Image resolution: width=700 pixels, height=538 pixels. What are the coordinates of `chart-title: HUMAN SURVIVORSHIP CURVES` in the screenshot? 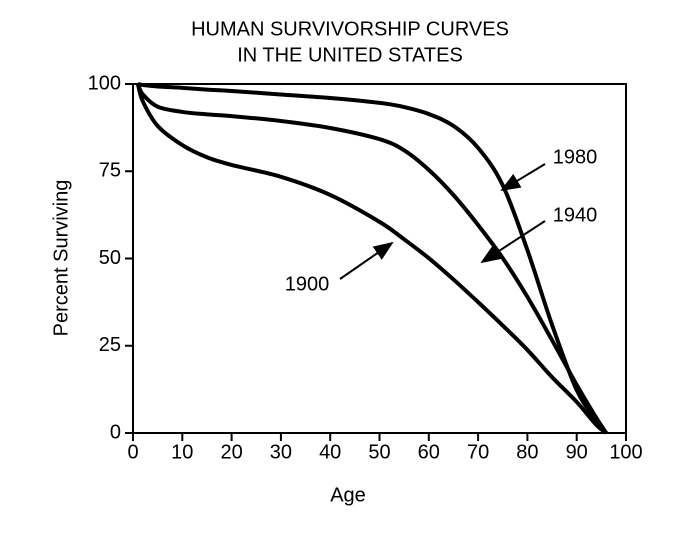 It's located at (350, 29).